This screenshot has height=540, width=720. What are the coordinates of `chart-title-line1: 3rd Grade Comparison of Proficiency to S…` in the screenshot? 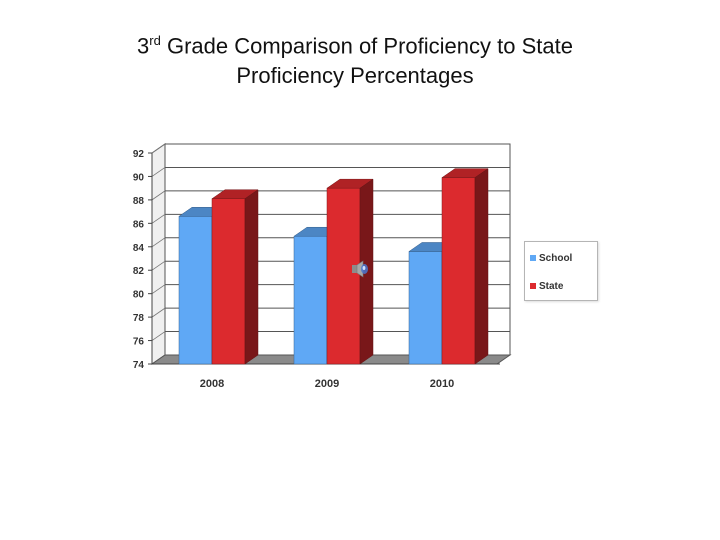 It's located at (355, 43).